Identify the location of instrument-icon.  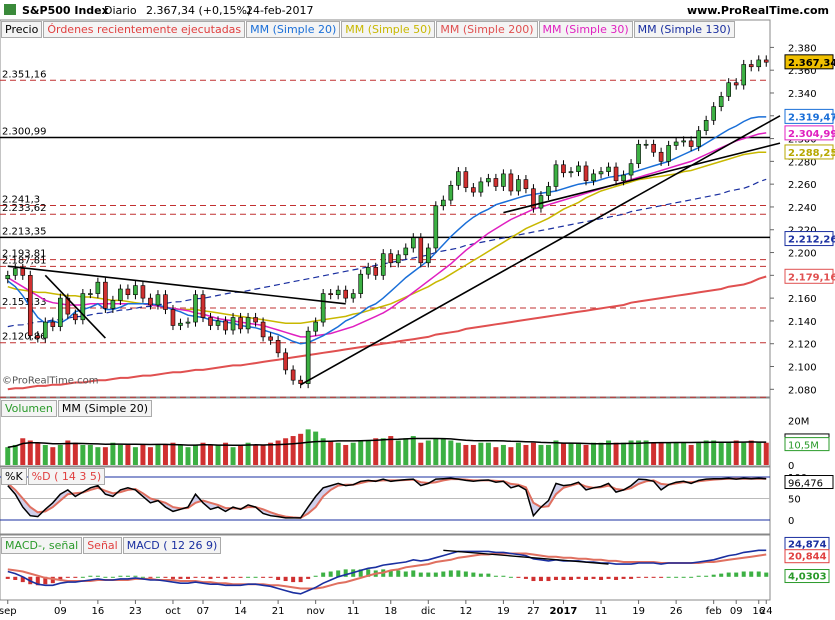
(10, 9).